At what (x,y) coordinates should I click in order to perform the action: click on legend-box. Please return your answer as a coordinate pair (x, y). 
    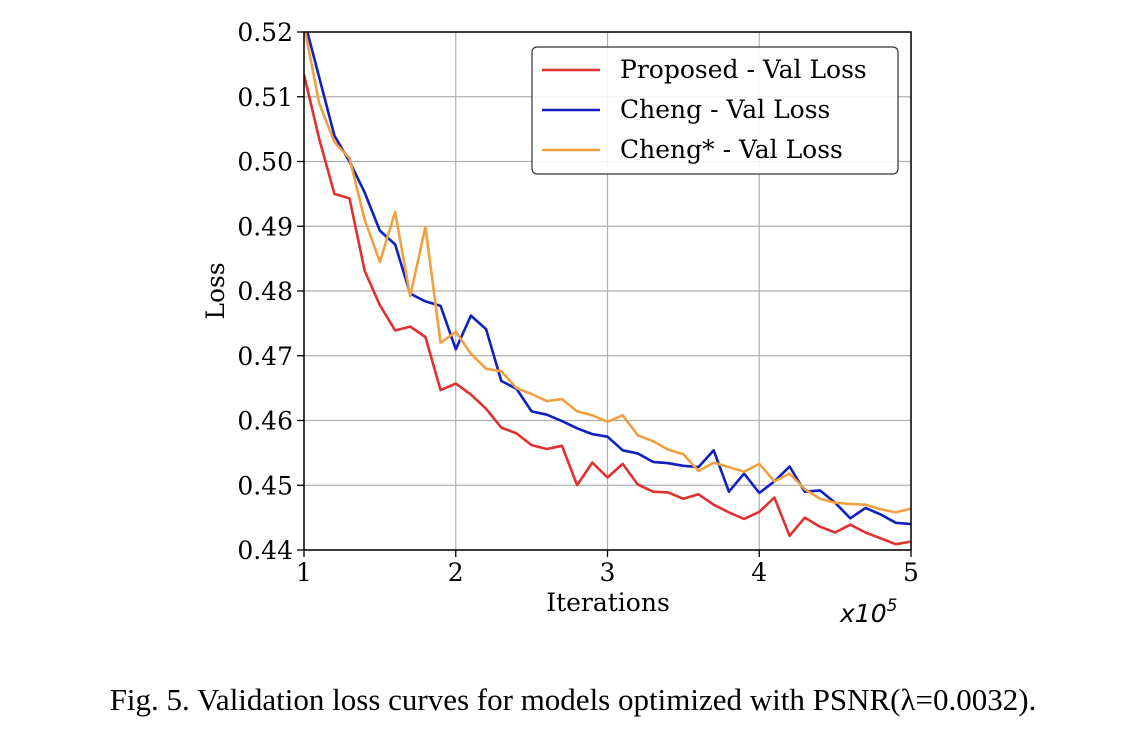
    Looking at the image, I should click on (715, 110).